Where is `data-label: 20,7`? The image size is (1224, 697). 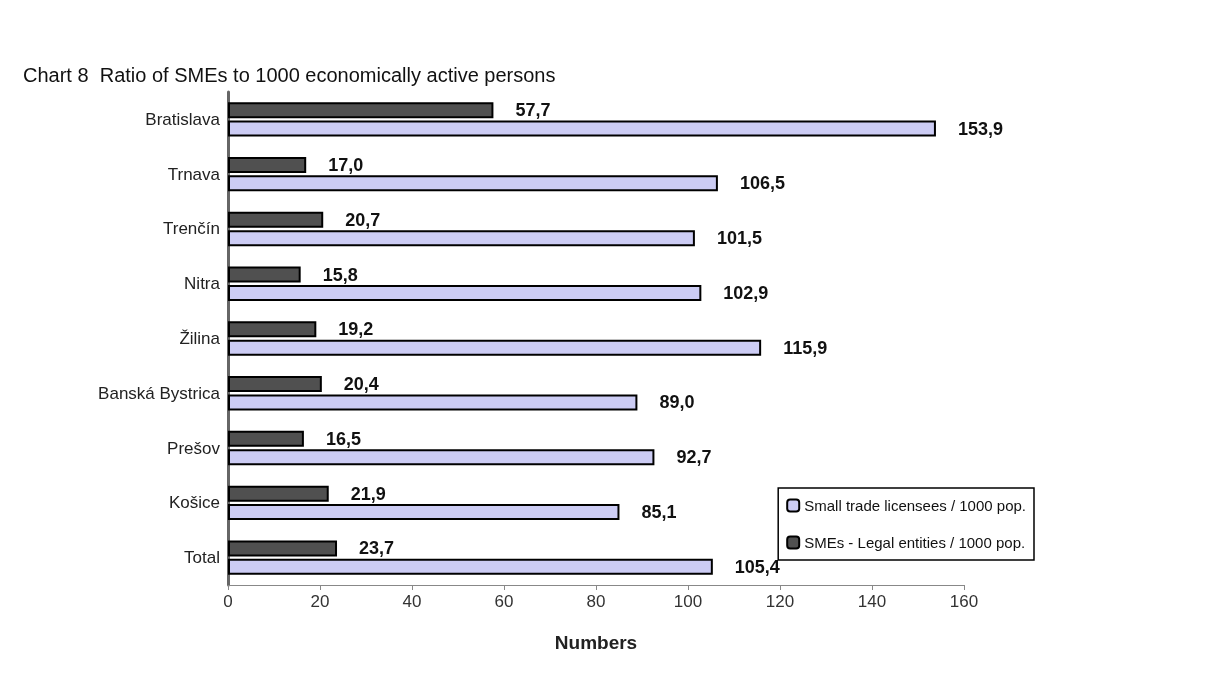
data-label: 20,7 is located at coordinates (363, 219).